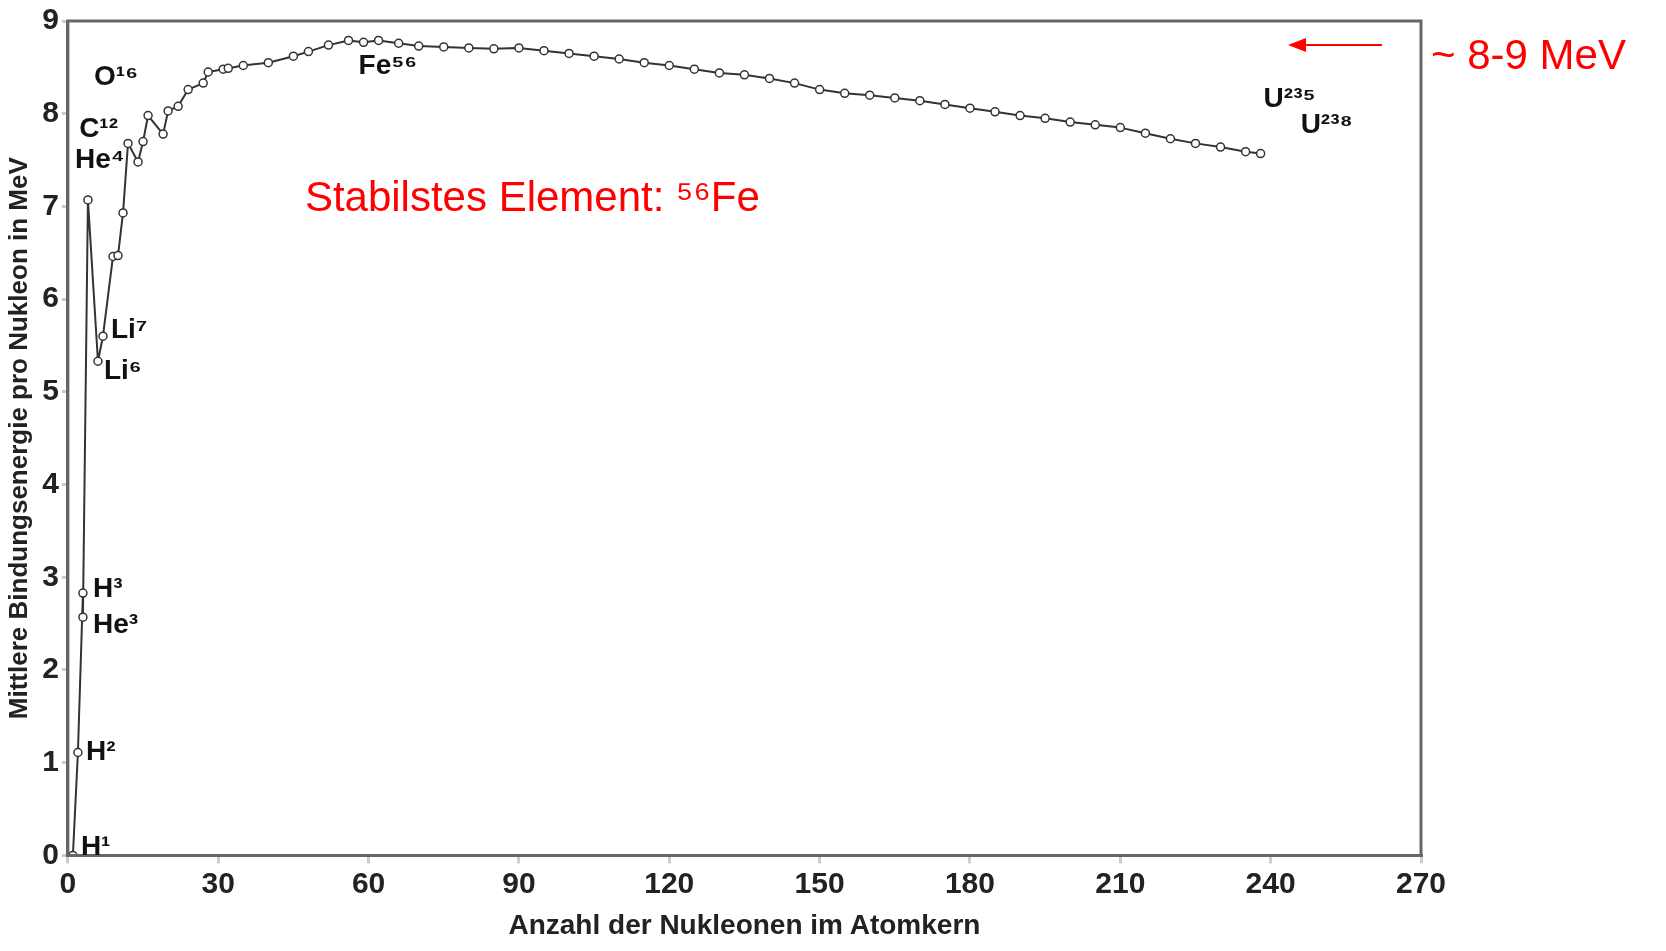  What do you see at coordinates (388, 65) in the screenshot?
I see `annotation: Fe⁵⁶` at bounding box center [388, 65].